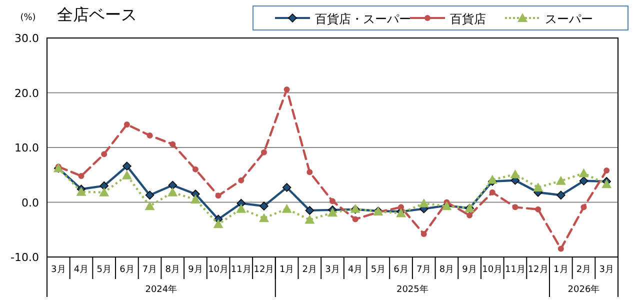  I want to click on y-tick-label: 10.0, so click(26, 148).